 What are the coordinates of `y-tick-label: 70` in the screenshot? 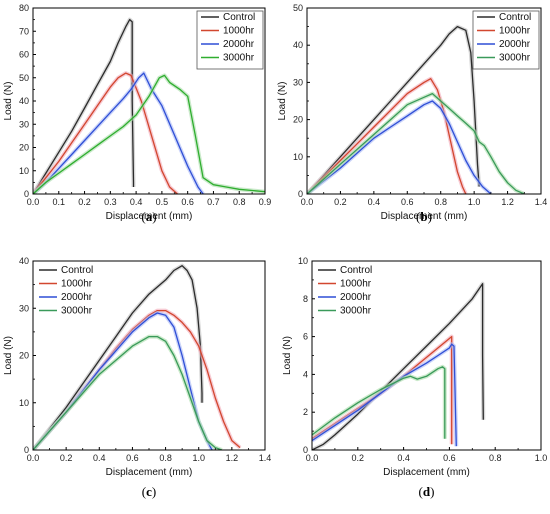 It's located at (24, 31).